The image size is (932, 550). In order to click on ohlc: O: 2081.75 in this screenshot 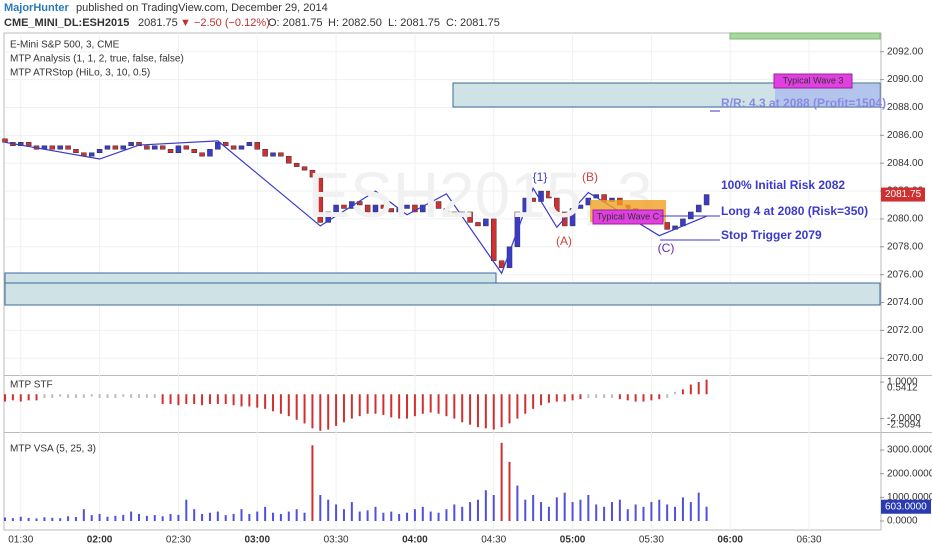, I will do `click(295, 23)`.